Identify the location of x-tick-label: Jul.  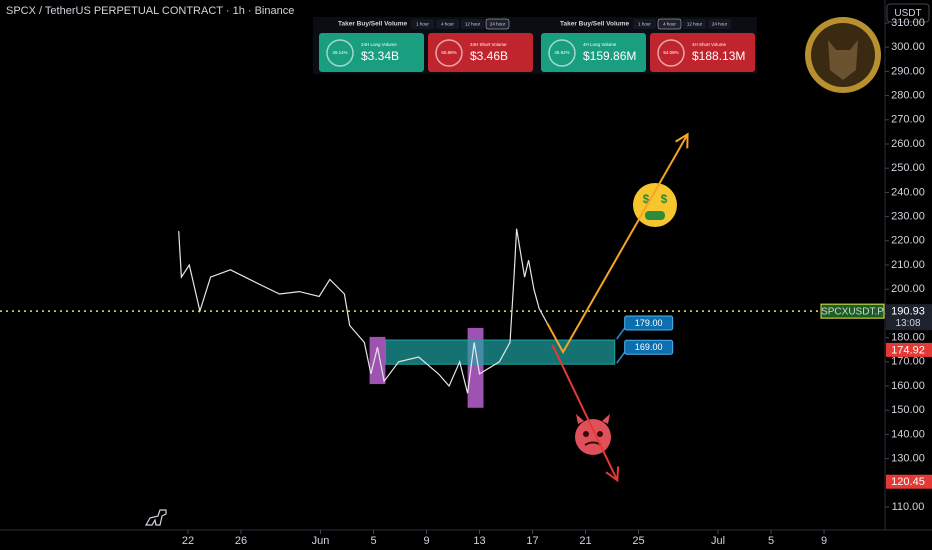
(718, 541).